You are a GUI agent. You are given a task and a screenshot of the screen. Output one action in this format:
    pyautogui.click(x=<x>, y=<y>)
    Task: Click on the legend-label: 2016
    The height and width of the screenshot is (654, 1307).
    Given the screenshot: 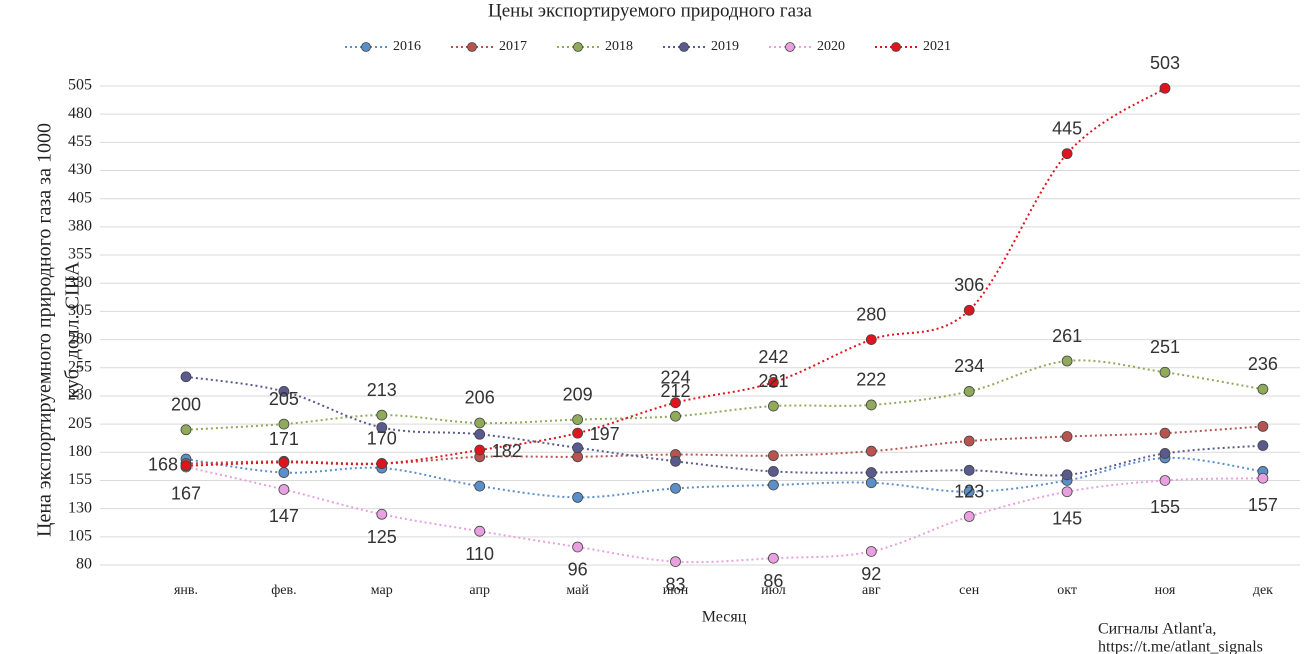 What is the action you would take?
    pyautogui.click(x=407, y=46)
    